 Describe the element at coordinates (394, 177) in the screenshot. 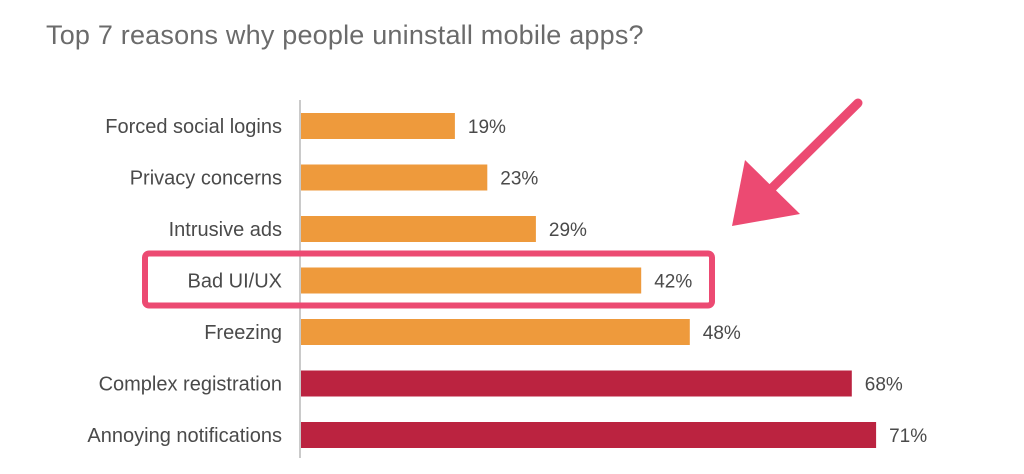

I see `bar-privacy-concerns` at that location.